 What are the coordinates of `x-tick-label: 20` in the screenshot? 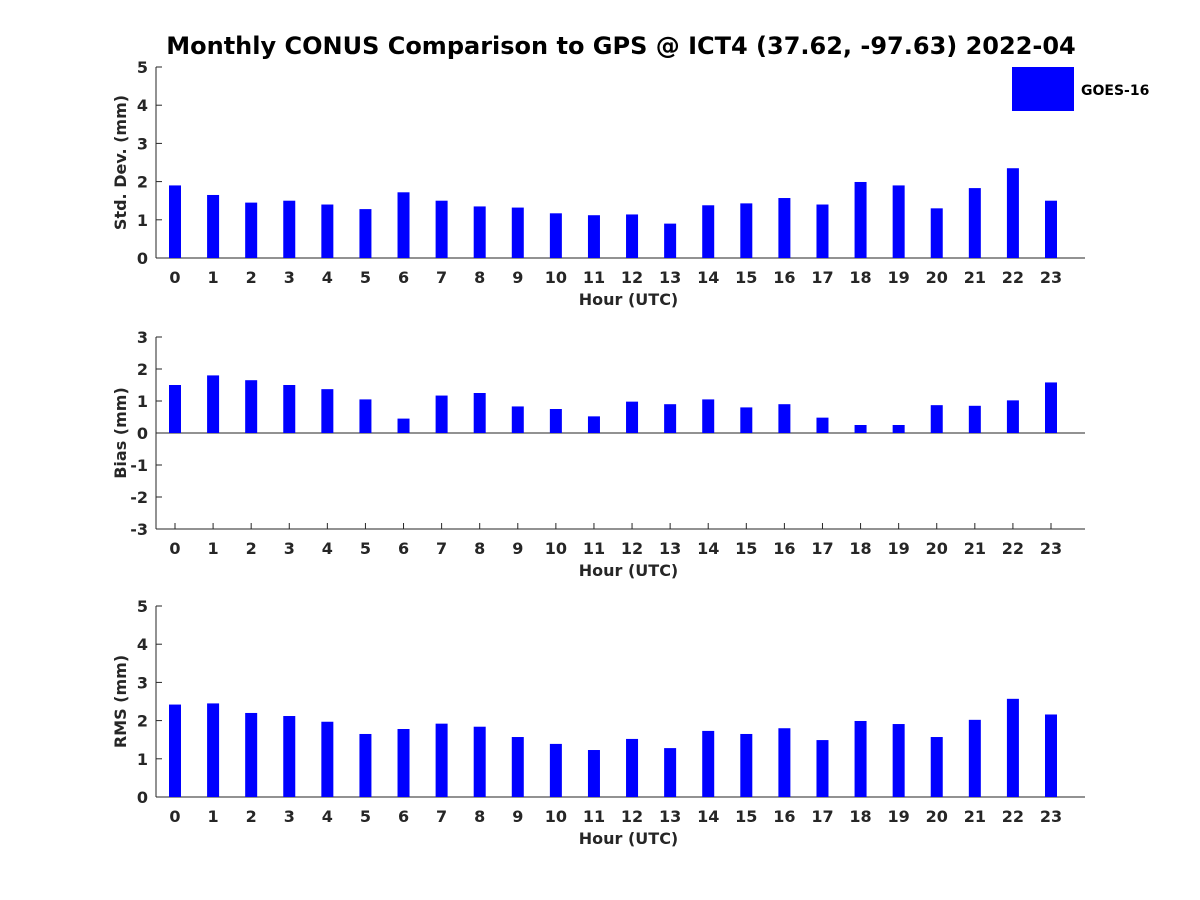 It's located at (937, 816).